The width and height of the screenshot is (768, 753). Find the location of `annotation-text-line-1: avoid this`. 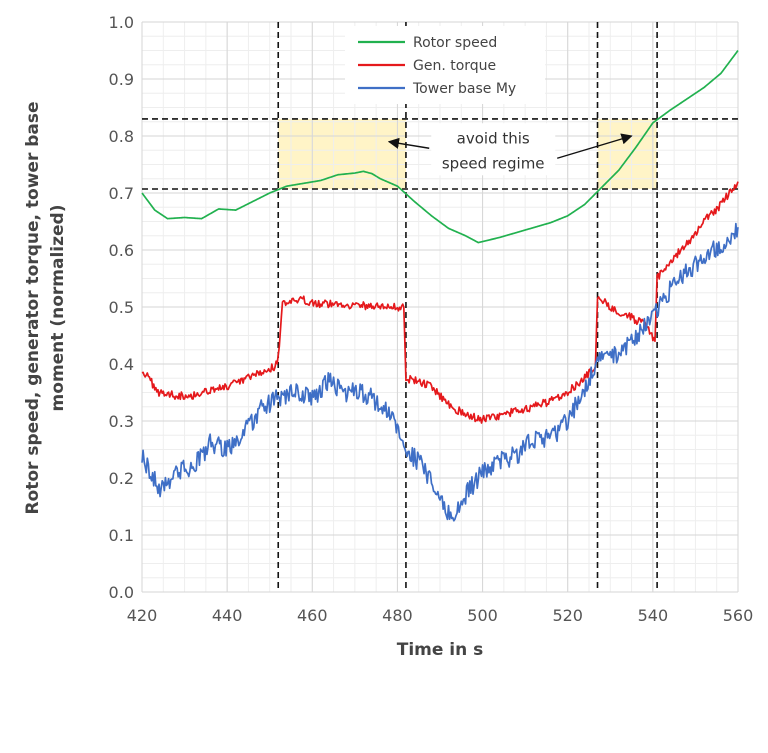

annotation-text-line-1: avoid this is located at coordinates (493, 138).